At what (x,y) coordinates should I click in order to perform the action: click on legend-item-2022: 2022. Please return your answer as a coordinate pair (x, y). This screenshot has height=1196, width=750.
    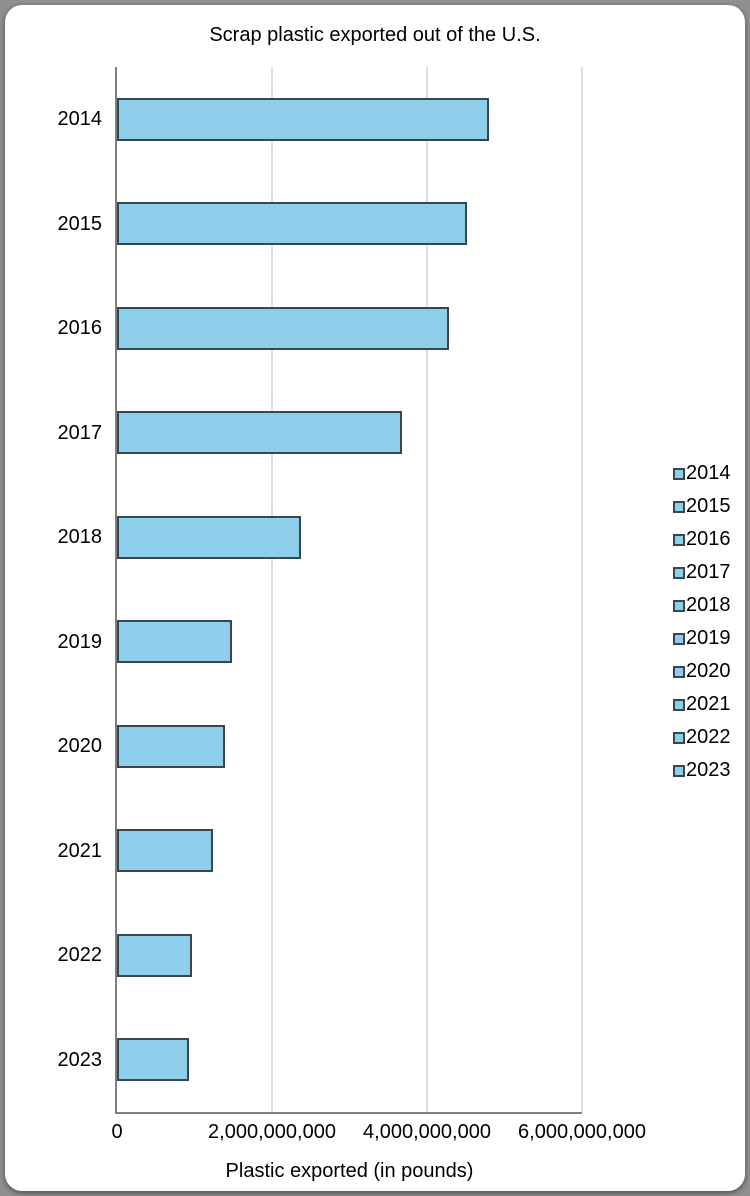
    Looking at the image, I should click on (702, 737).